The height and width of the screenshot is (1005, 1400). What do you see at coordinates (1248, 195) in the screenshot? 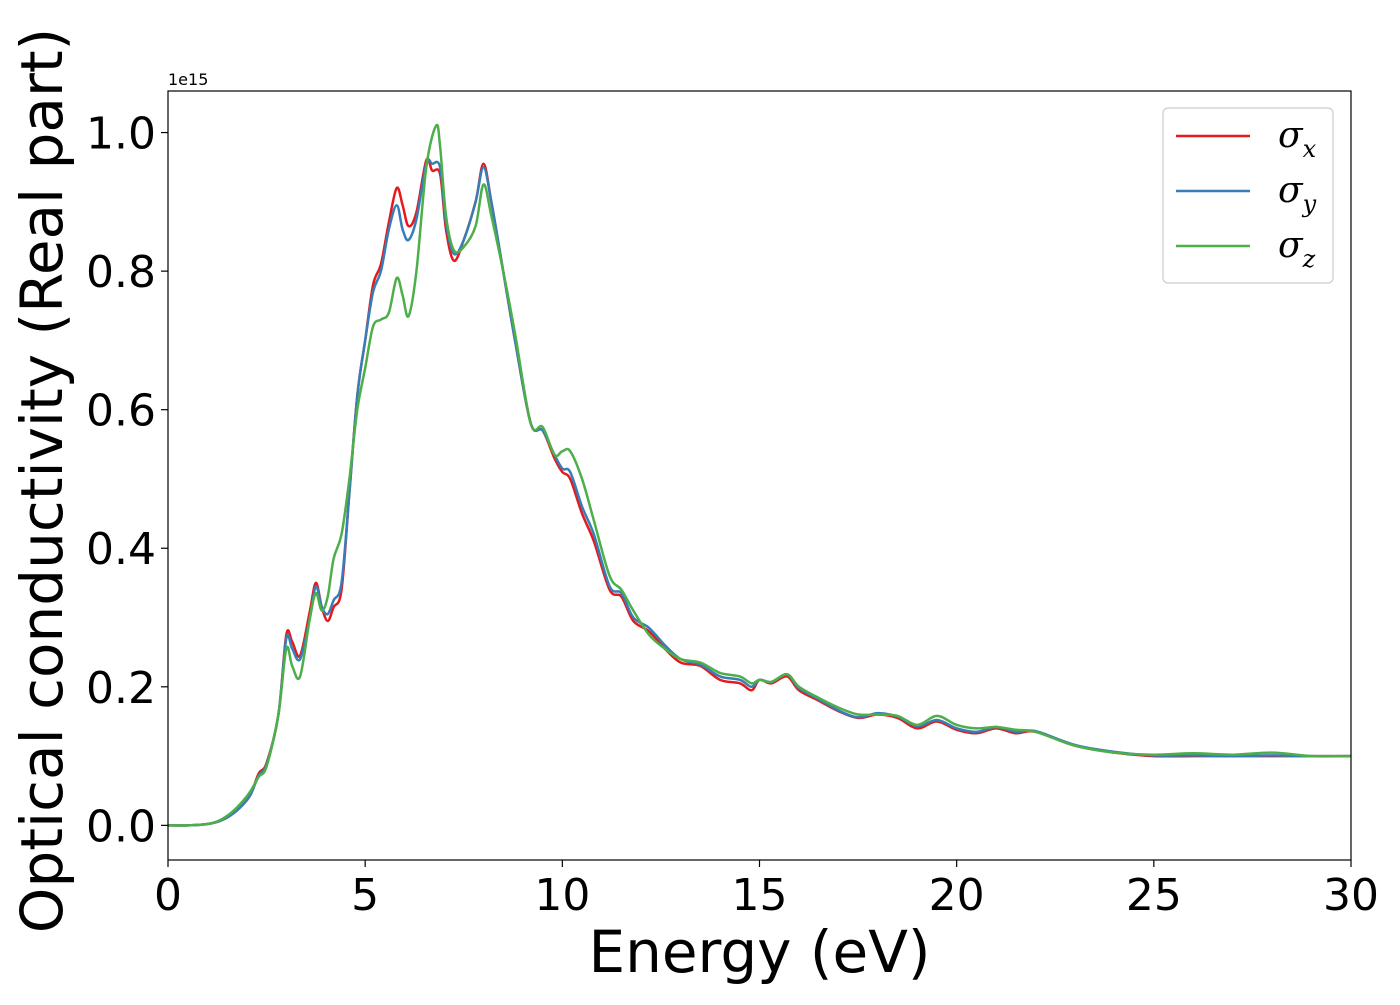
I see `legend-box` at bounding box center [1248, 195].